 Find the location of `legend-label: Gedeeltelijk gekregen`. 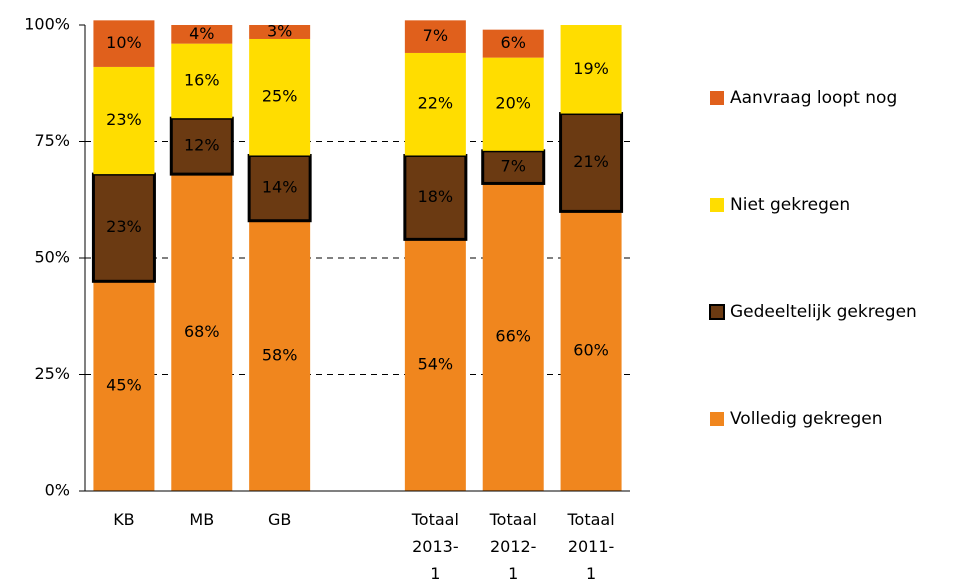

legend-label: Gedeeltelijk gekregen is located at coordinates (823, 312).